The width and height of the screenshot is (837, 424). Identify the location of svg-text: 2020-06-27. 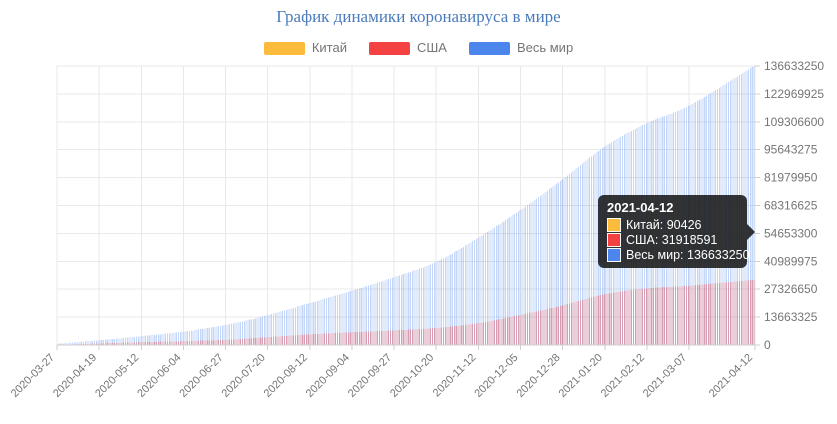
(201, 376).